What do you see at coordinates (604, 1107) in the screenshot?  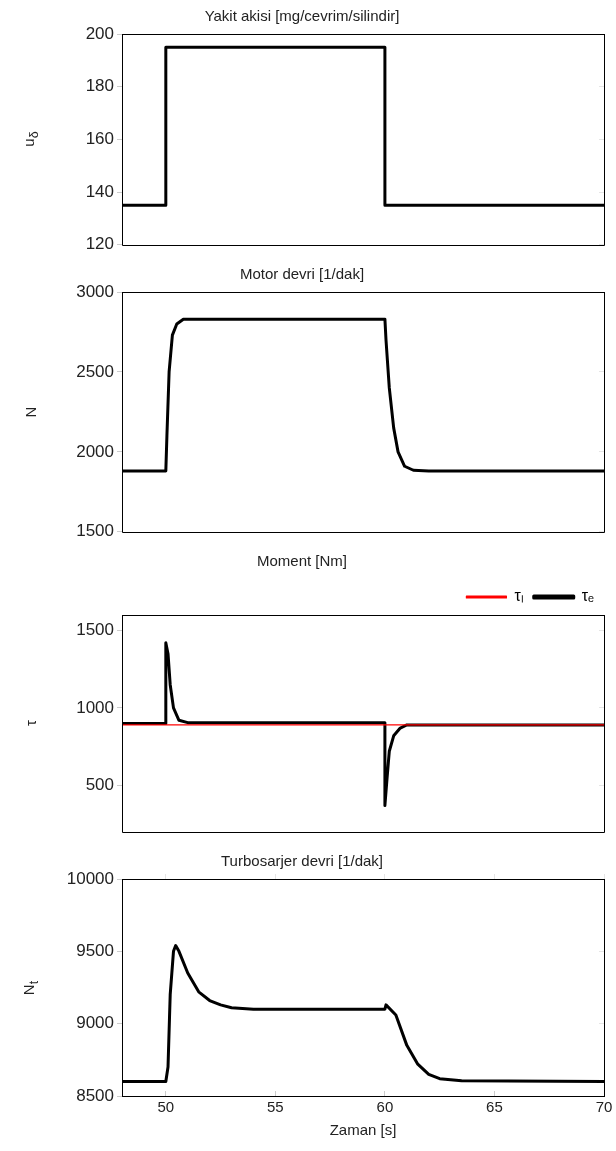 I see `x-tick-label: 70` at bounding box center [604, 1107].